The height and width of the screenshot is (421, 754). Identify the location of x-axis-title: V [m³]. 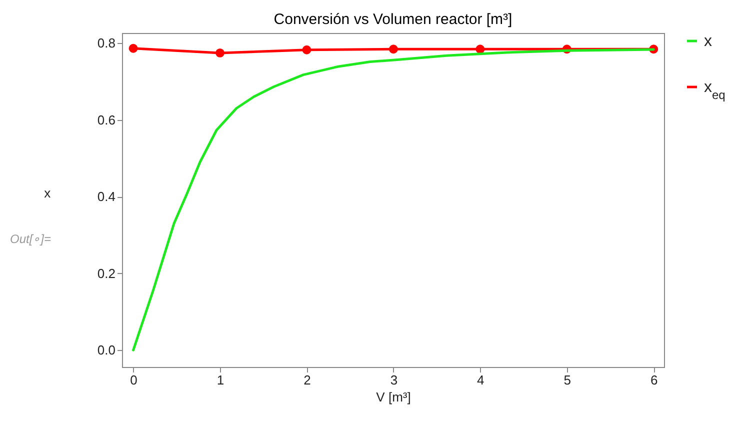
(393, 397).